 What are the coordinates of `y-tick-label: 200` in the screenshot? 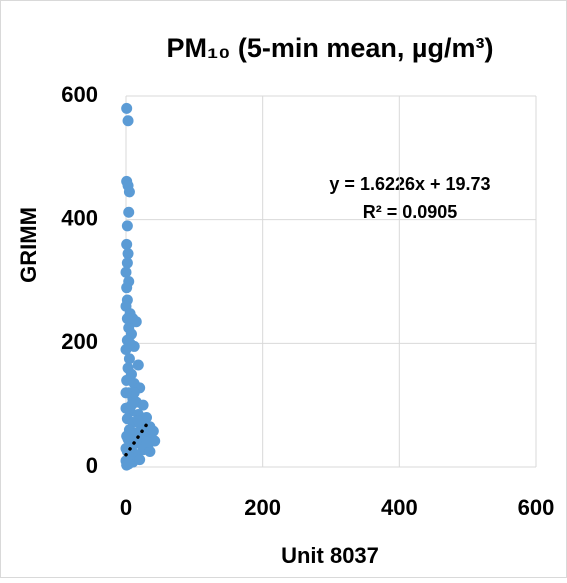 It's located at (79, 341).